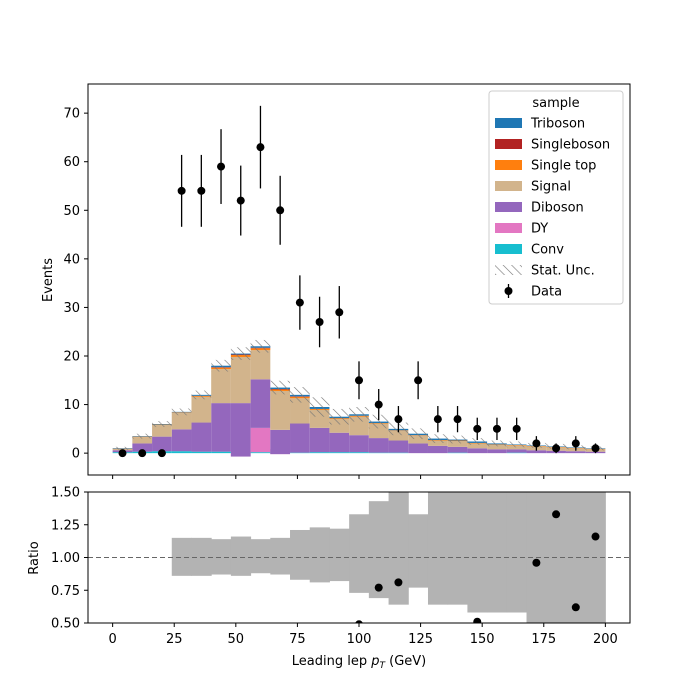 Image resolution: width=700 pixels, height=700 pixels. I want to click on main-ytick-label-1: 10, so click(71, 405).